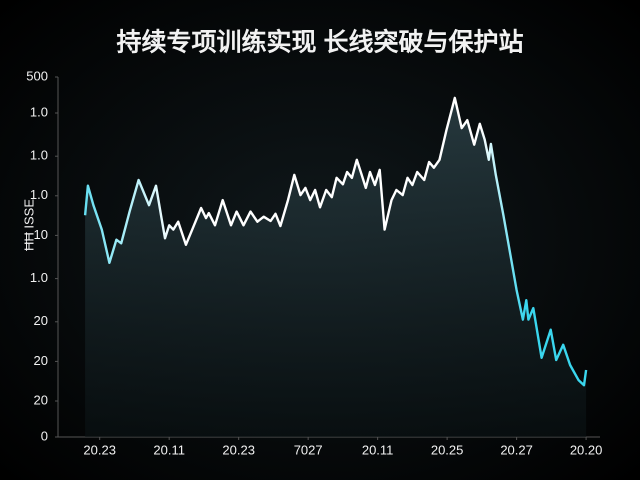  I want to click on y-axis-label: ĦĦ ISSE, so click(28, 225).